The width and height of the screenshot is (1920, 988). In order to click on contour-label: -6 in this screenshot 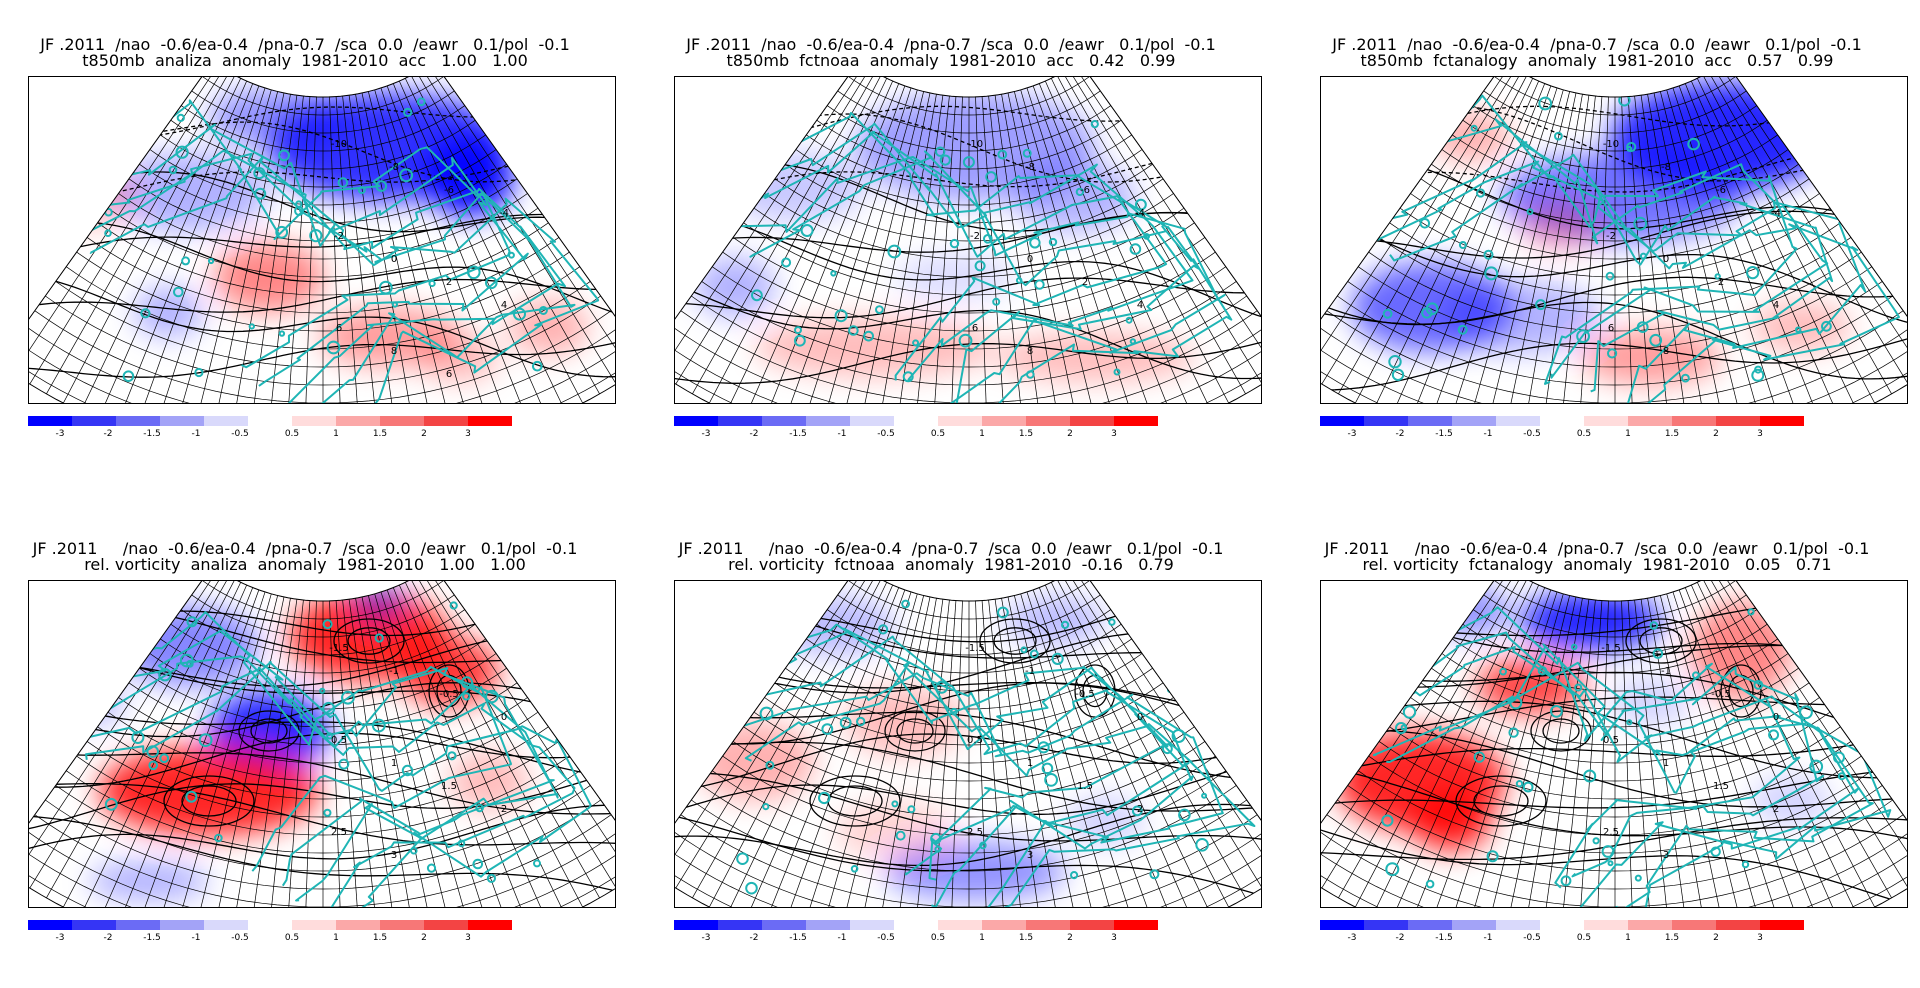, I will do `click(1721, 190)`.